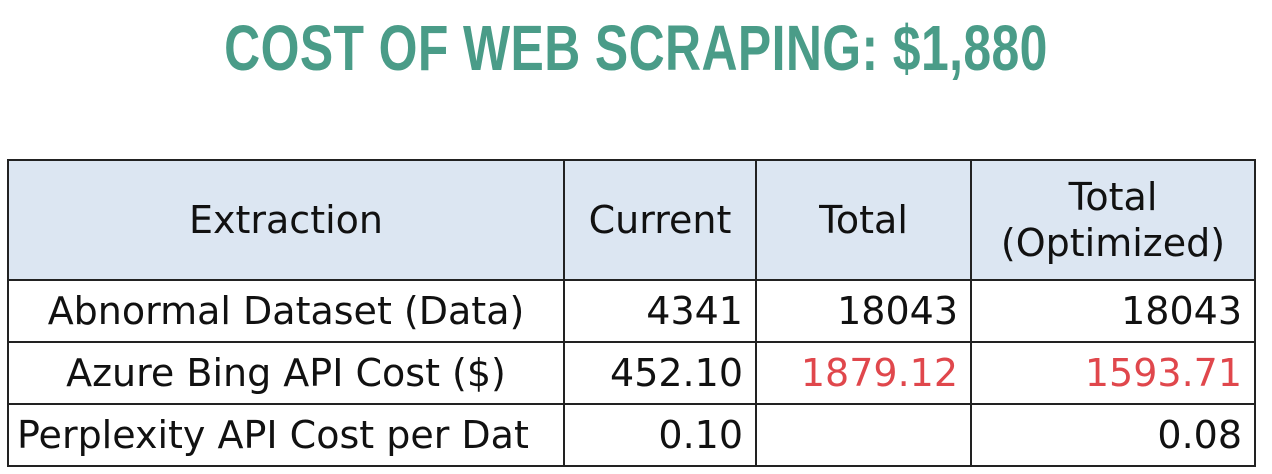 This screenshot has width=1272, height=474. I want to click on cell-total: 18043, so click(863, 311).